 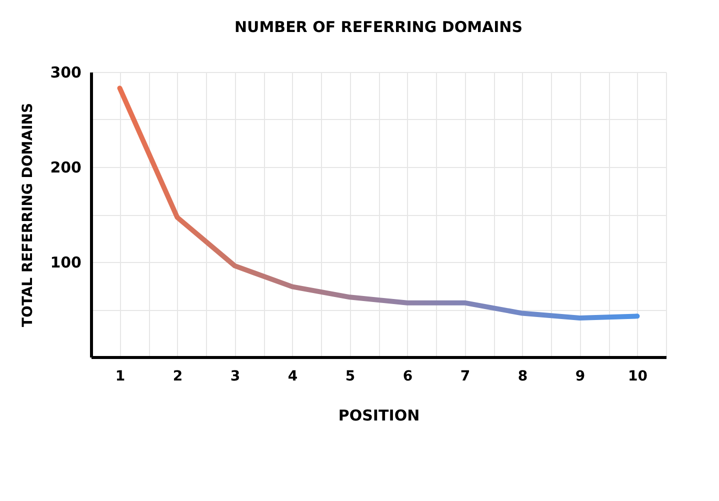 I want to click on x-tick-label: 3, so click(x=235, y=376).